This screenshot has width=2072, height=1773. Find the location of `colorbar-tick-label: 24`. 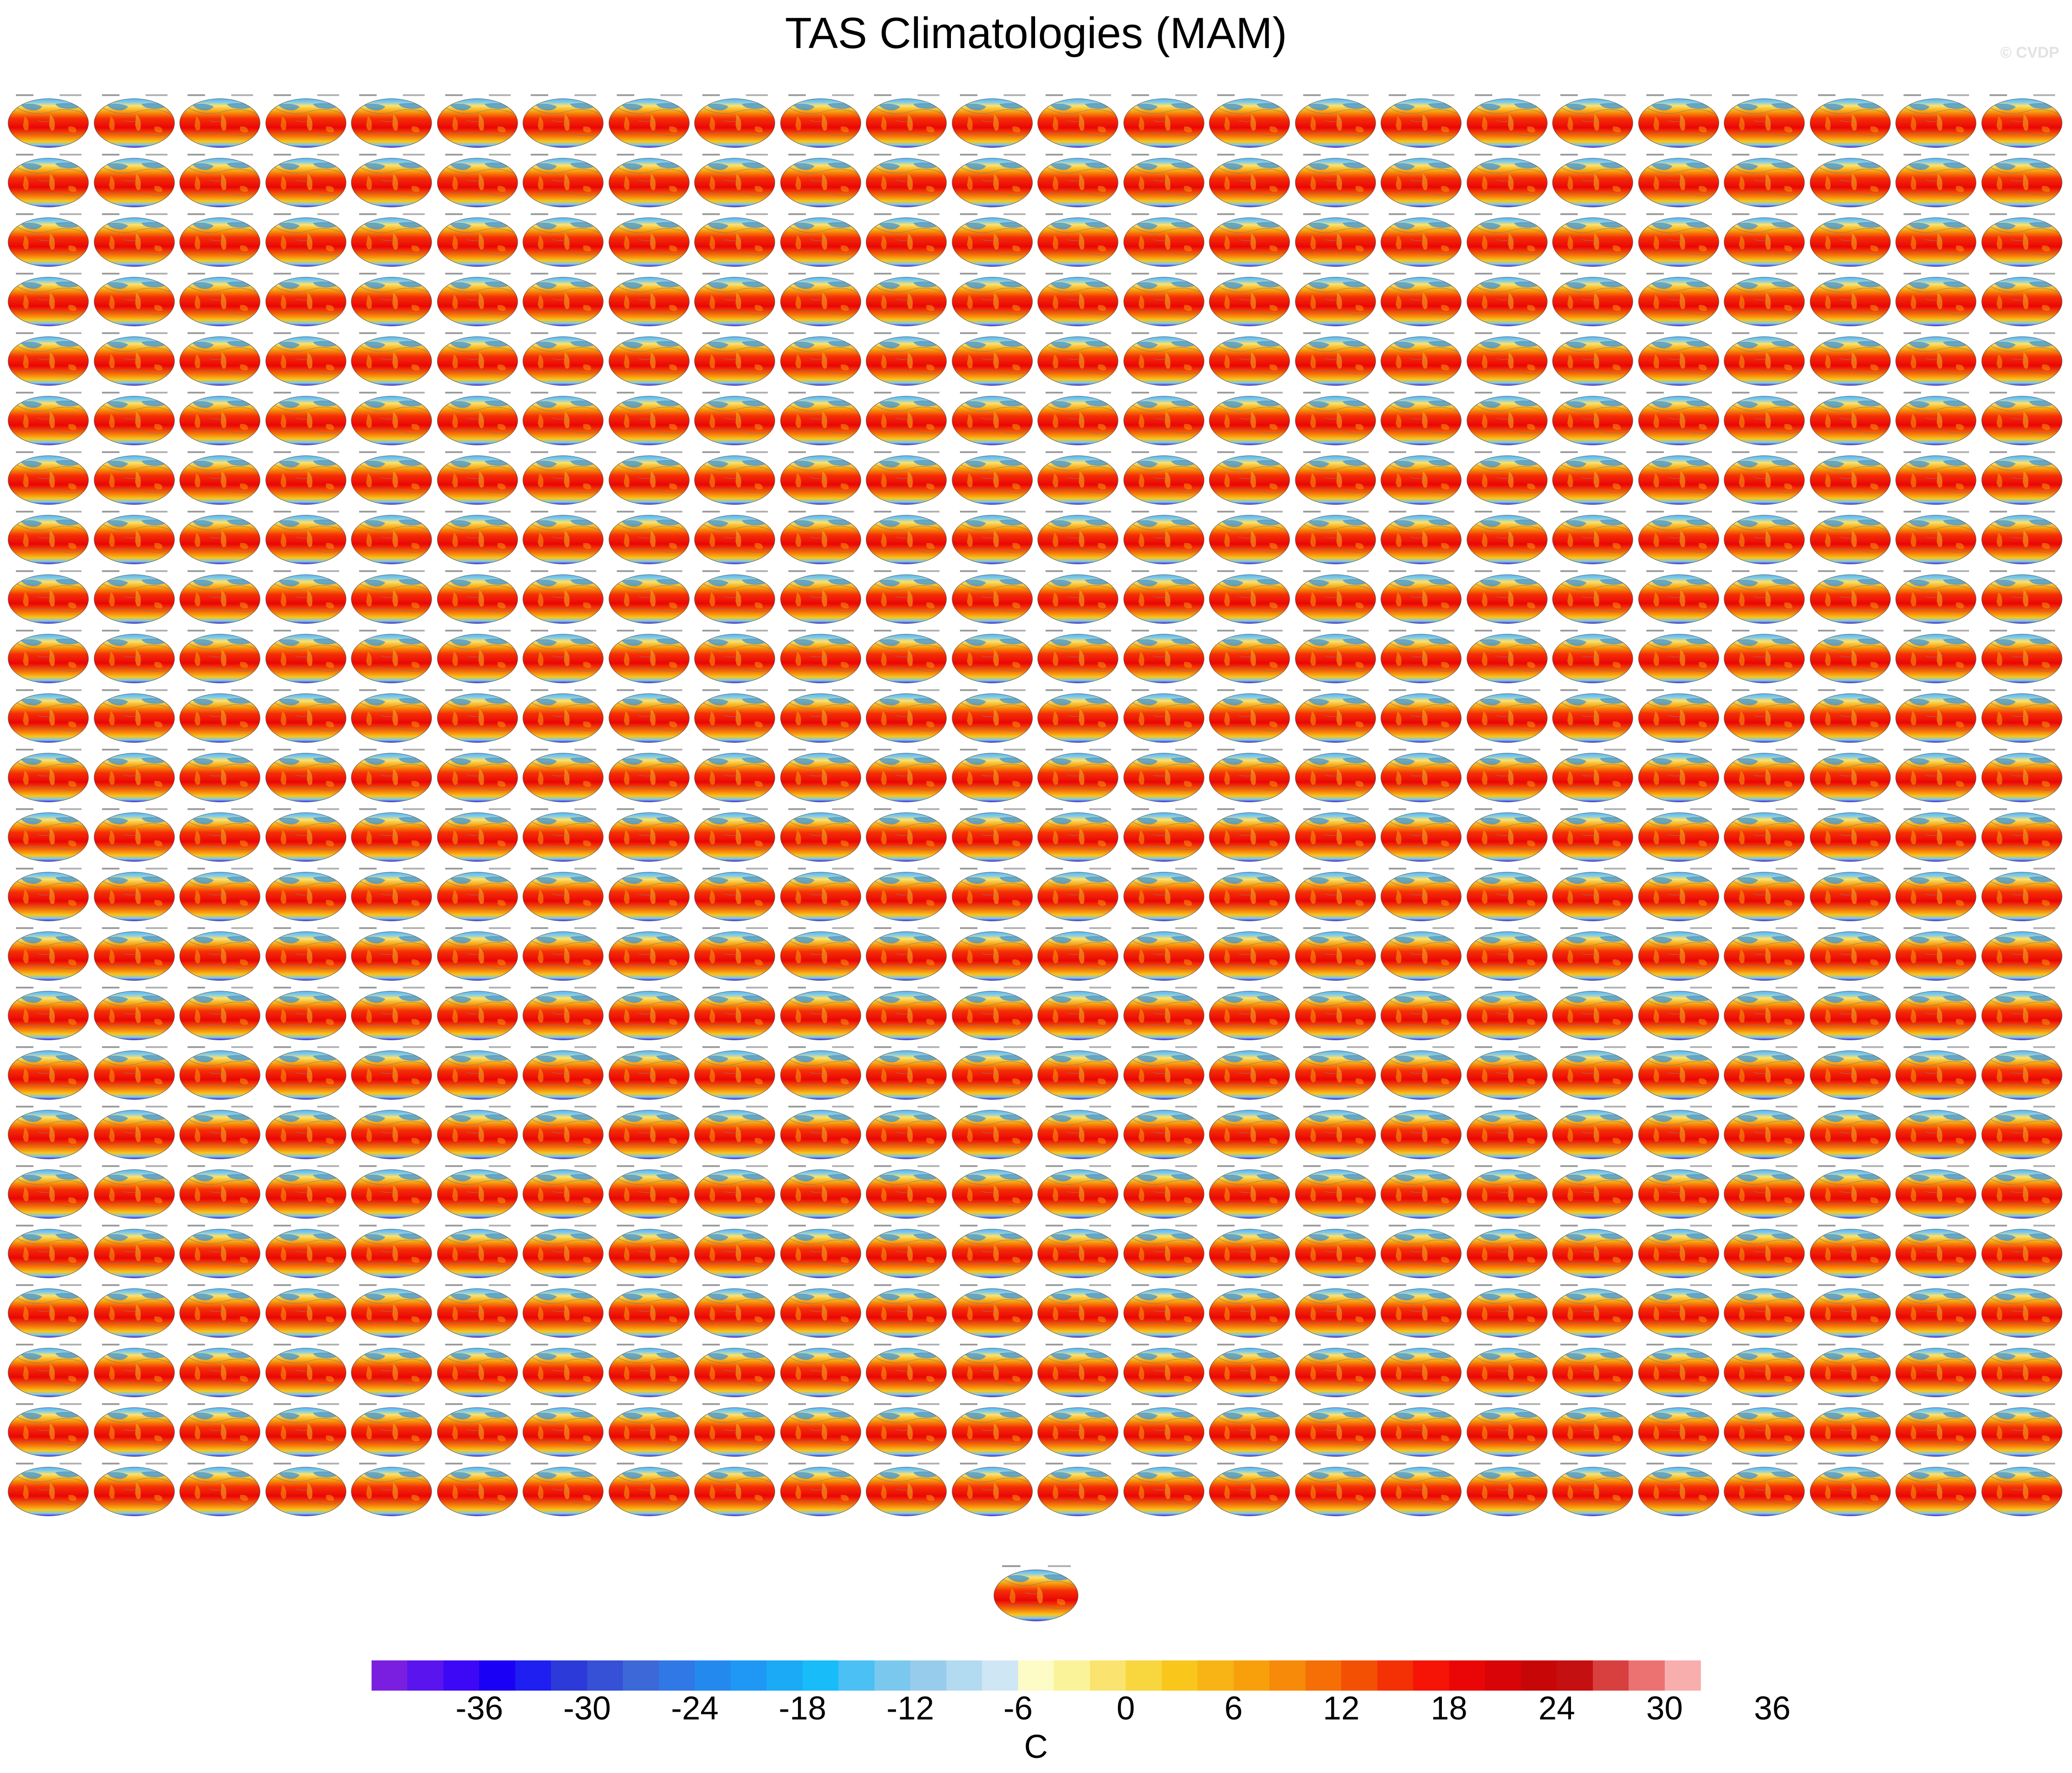

colorbar-tick-label: 24 is located at coordinates (1557, 1708).